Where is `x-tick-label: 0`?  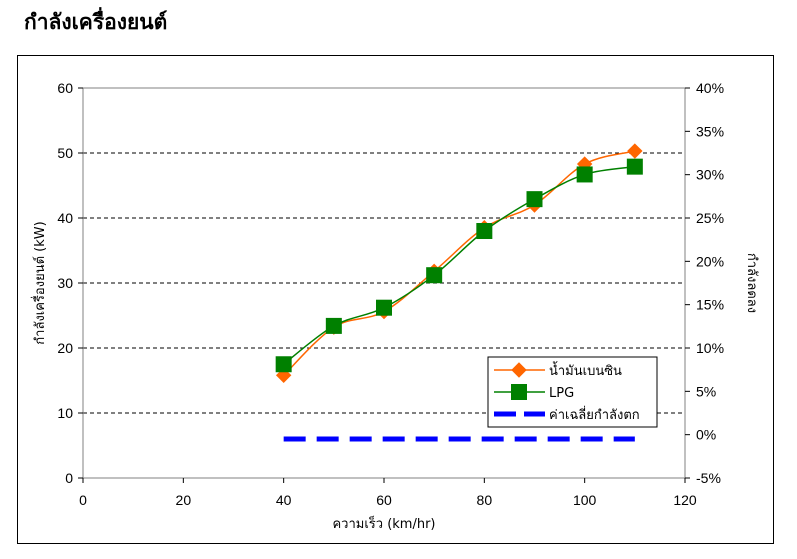
x-tick-label: 0 is located at coordinates (83, 500).